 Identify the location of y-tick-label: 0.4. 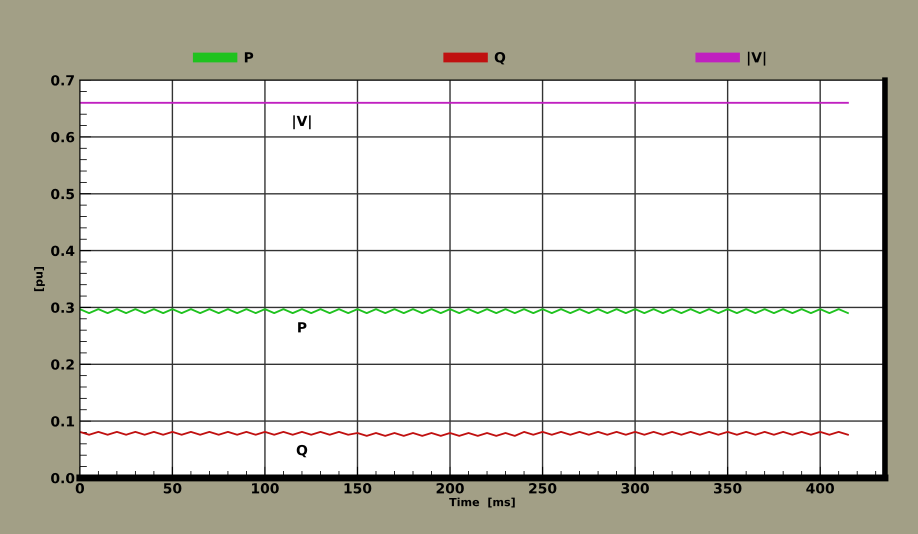
(62, 251).